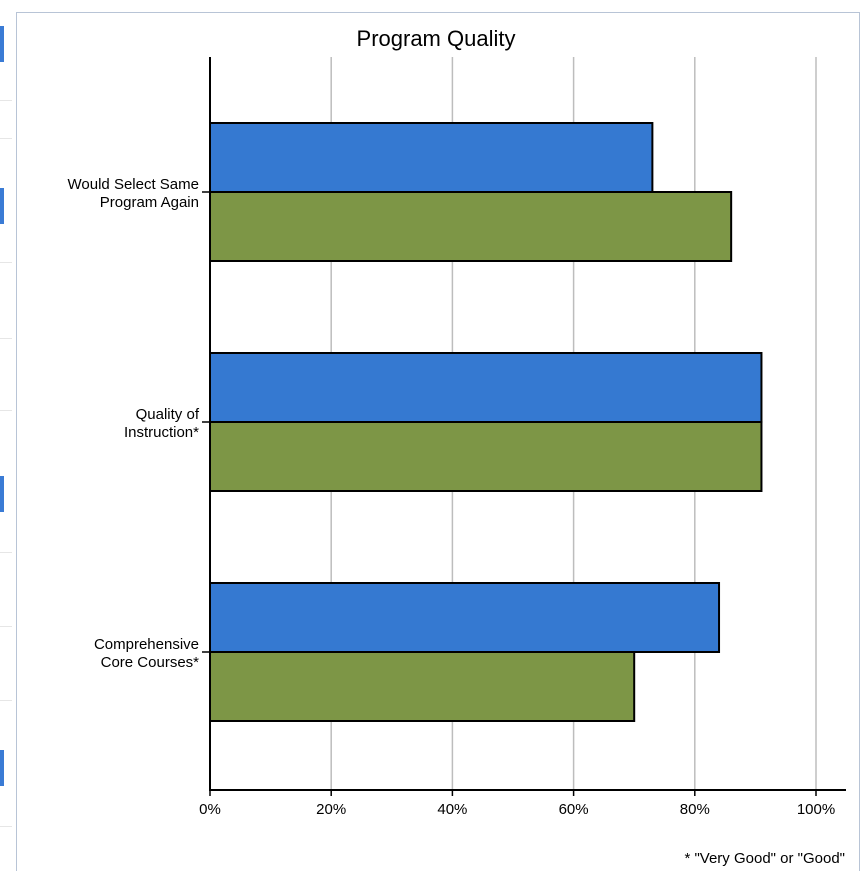 The width and height of the screenshot is (864, 871). What do you see at coordinates (133, 193) in the screenshot?
I see `category-label: Would Select Same Program Again` at bounding box center [133, 193].